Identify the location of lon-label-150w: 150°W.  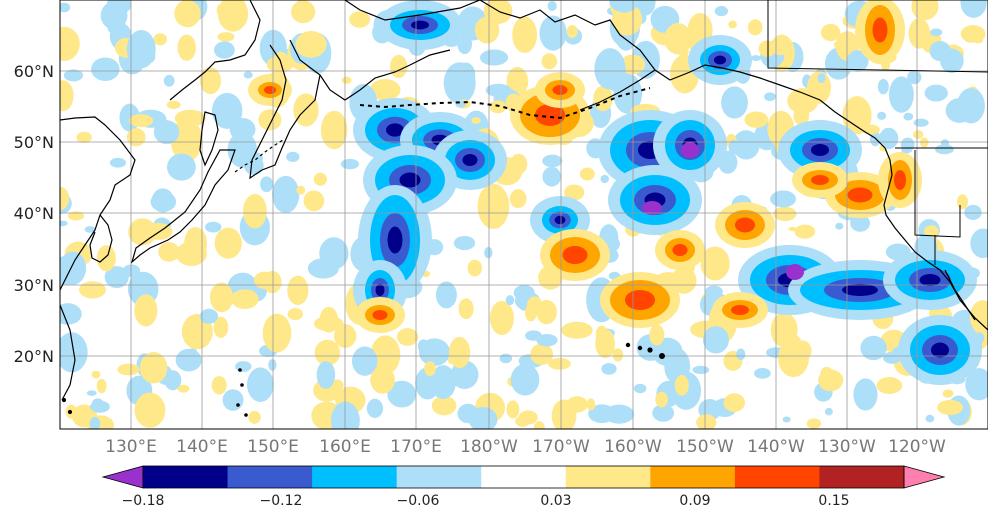
(705, 447).